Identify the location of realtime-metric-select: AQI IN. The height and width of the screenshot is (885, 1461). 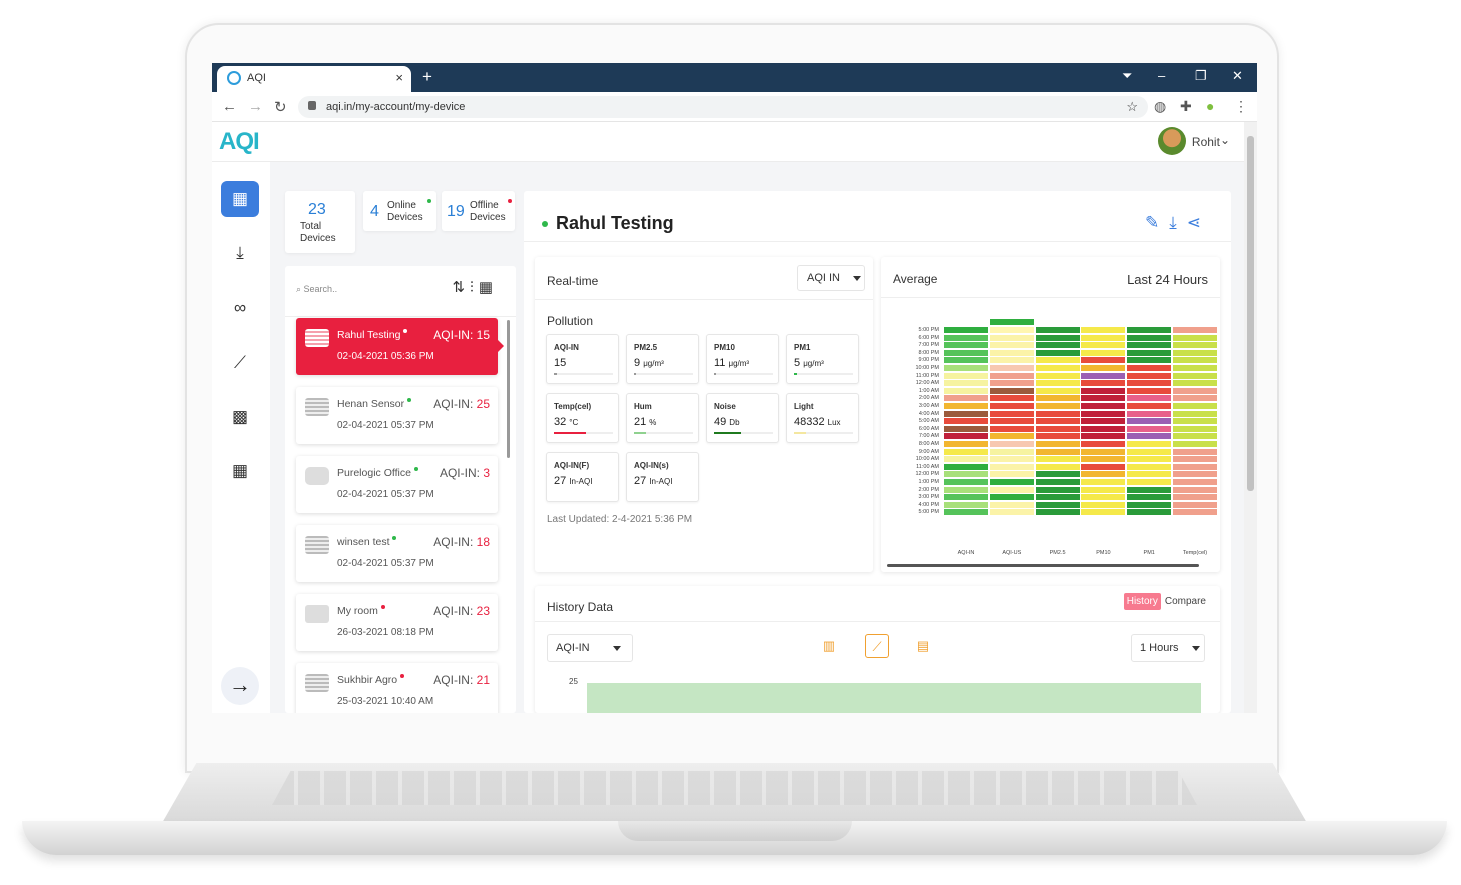
(831, 278).